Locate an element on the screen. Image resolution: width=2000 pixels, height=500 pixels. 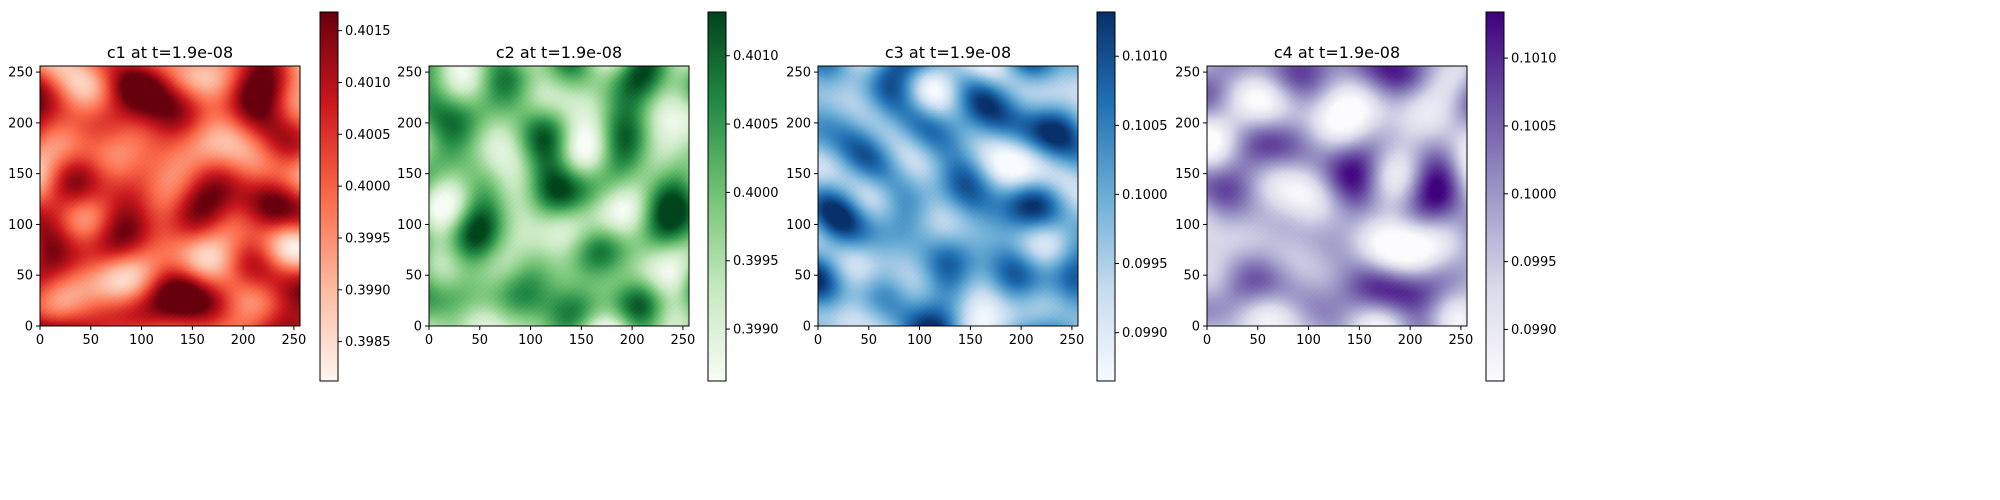
chart-title: c2 at t=1.9e-08 is located at coordinates (559, 52).